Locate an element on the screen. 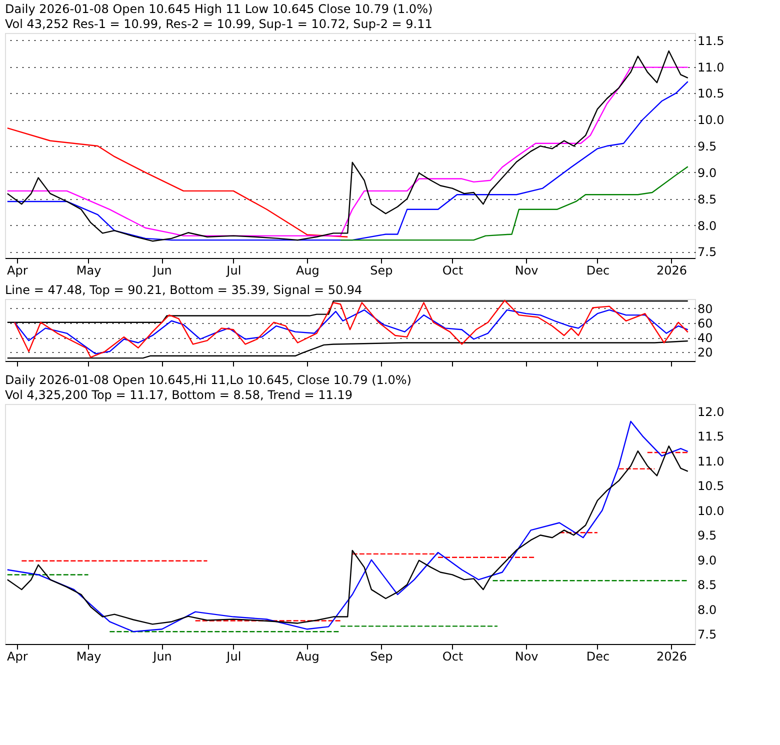 The width and height of the screenshot is (780, 745). y-tick-label: 40 is located at coordinates (705, 338).